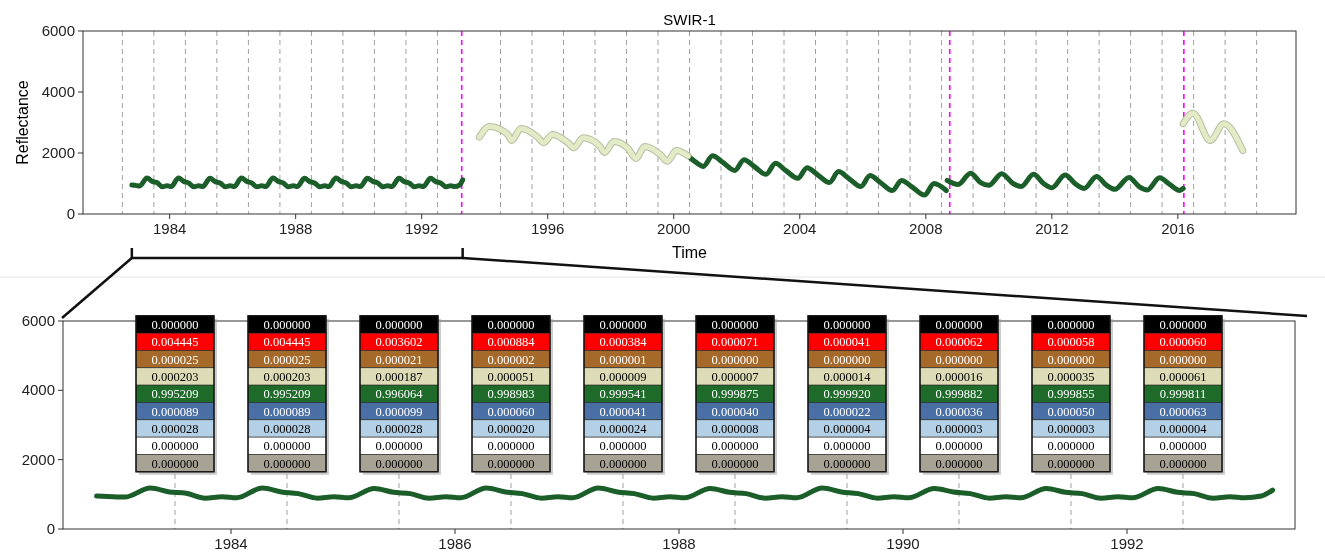  I want to click on x-tick-label: 1996, so click(548, 228).